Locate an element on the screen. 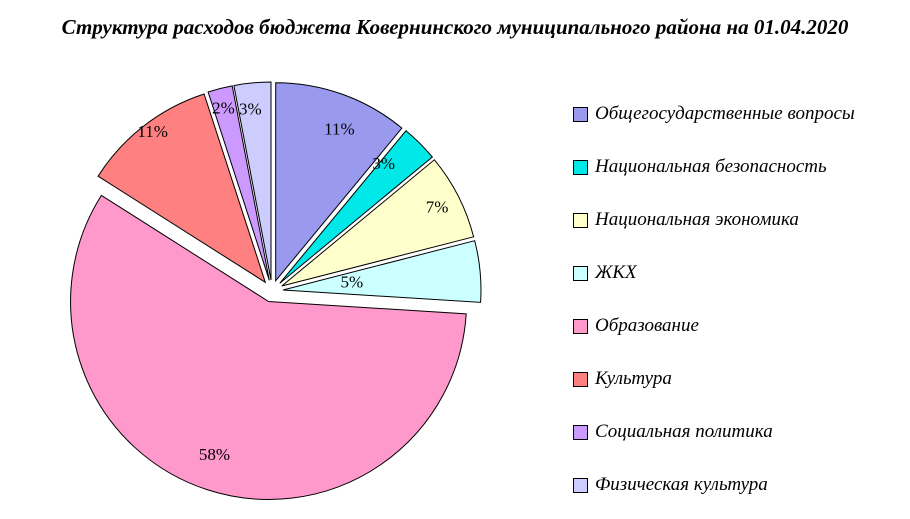 This screenshot has height=519, width=910. legend-item-5: Образование is located at coordinates (714, 325).